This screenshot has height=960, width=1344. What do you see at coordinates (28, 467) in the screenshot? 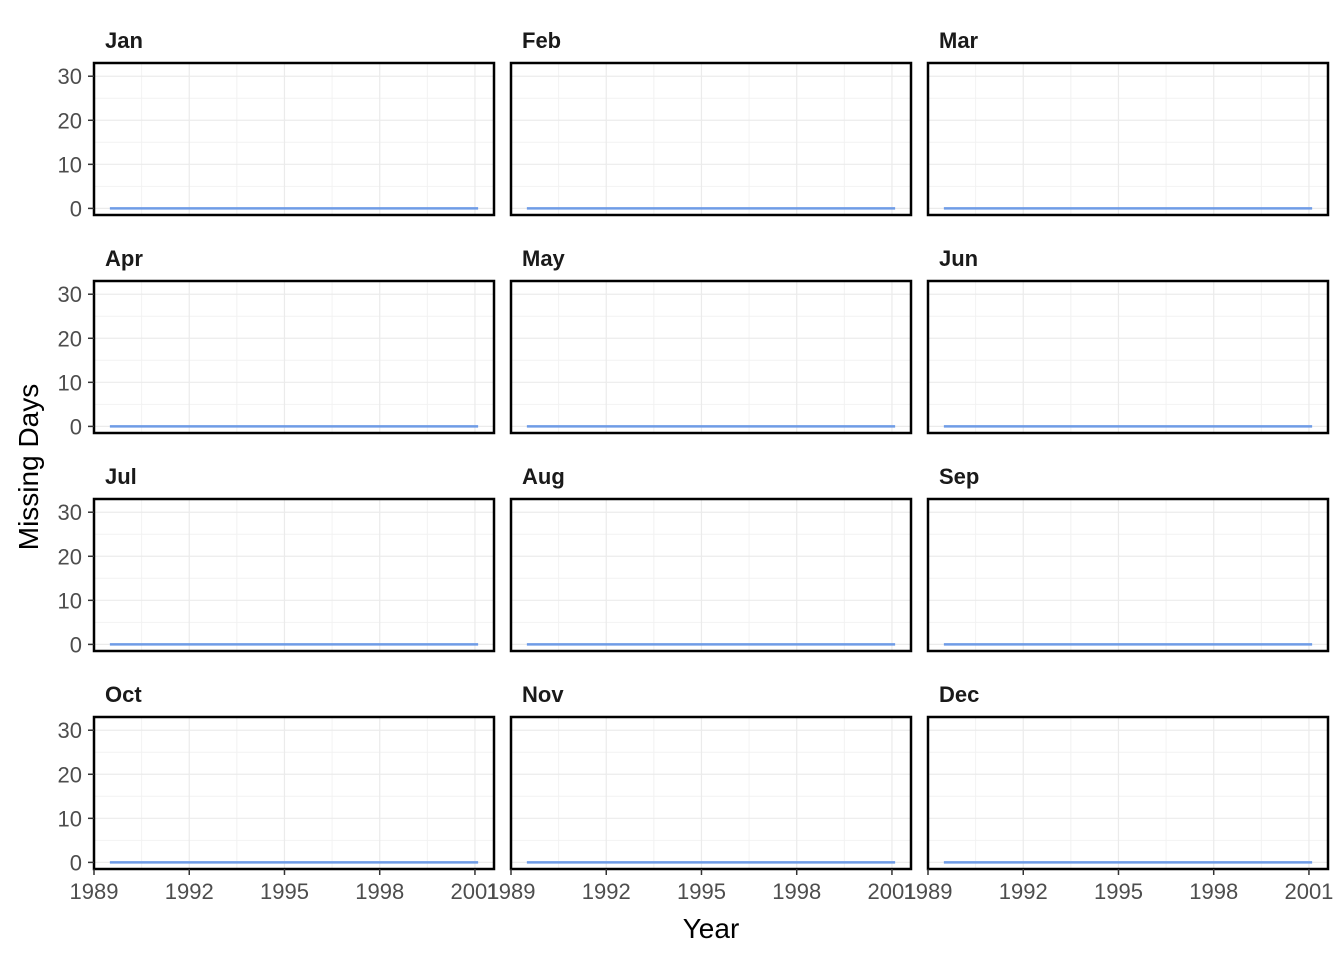
I see `y-axis-title: Missing Days` at bounding box center [28, 467].